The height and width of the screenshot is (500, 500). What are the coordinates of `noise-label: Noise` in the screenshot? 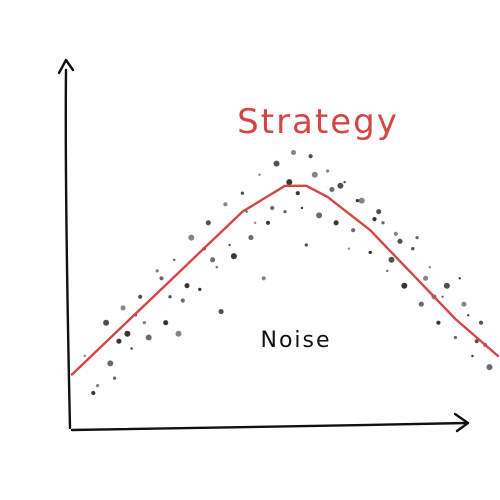 It's located at (295, 340).